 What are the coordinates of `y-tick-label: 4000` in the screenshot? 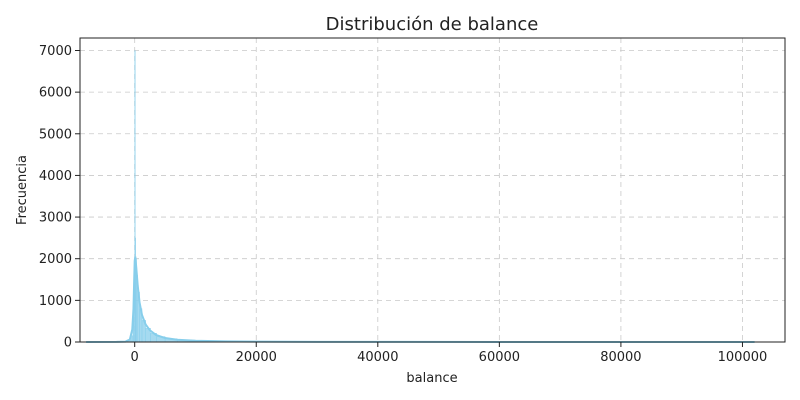 It's located at (55, 176).